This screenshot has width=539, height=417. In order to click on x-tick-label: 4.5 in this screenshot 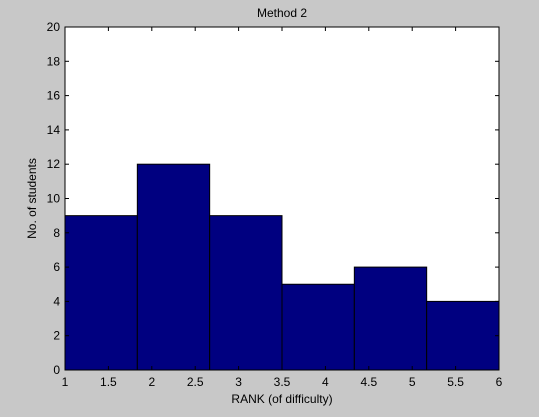, I will do `click(368, 382)`.